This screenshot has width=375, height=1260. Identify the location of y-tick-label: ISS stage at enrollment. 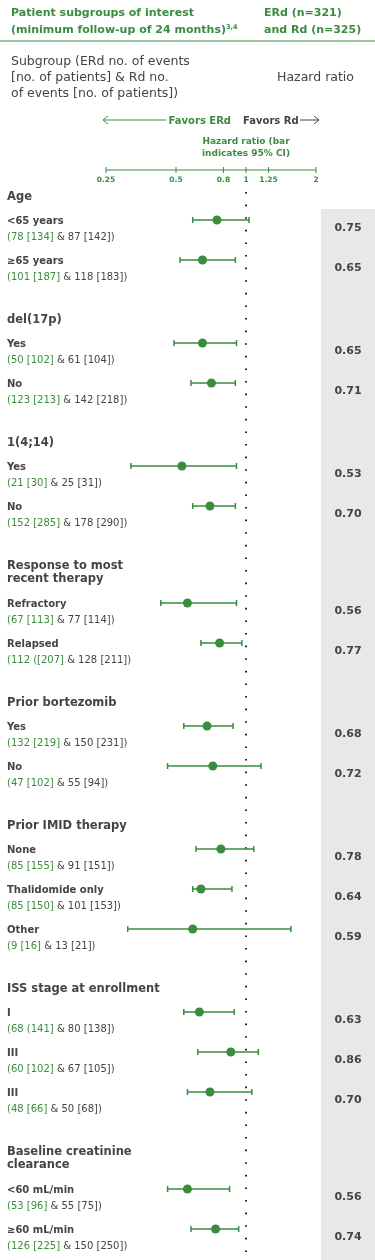
(84, 988).